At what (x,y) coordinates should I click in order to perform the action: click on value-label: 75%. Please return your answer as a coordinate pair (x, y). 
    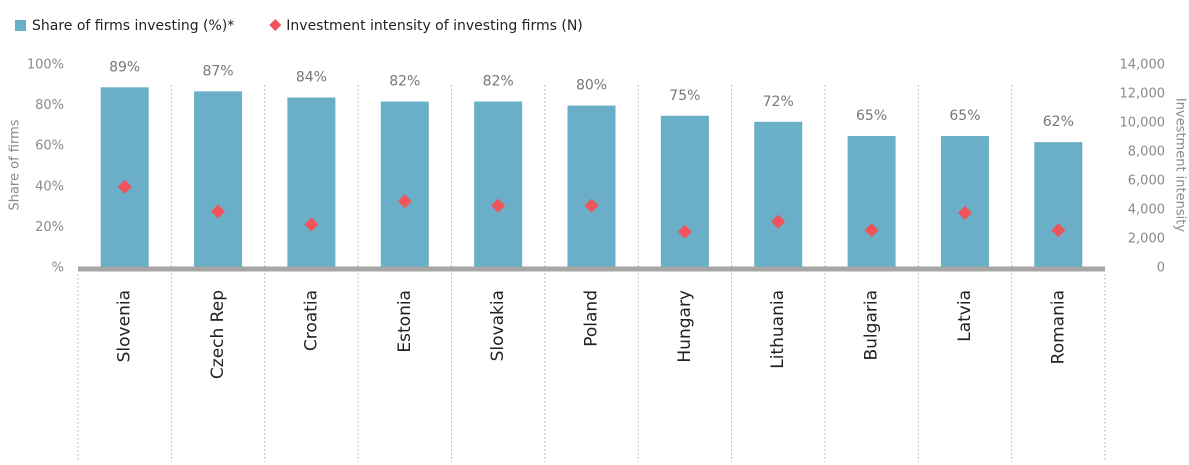
    Looking at the image, I should click on (684, 96).